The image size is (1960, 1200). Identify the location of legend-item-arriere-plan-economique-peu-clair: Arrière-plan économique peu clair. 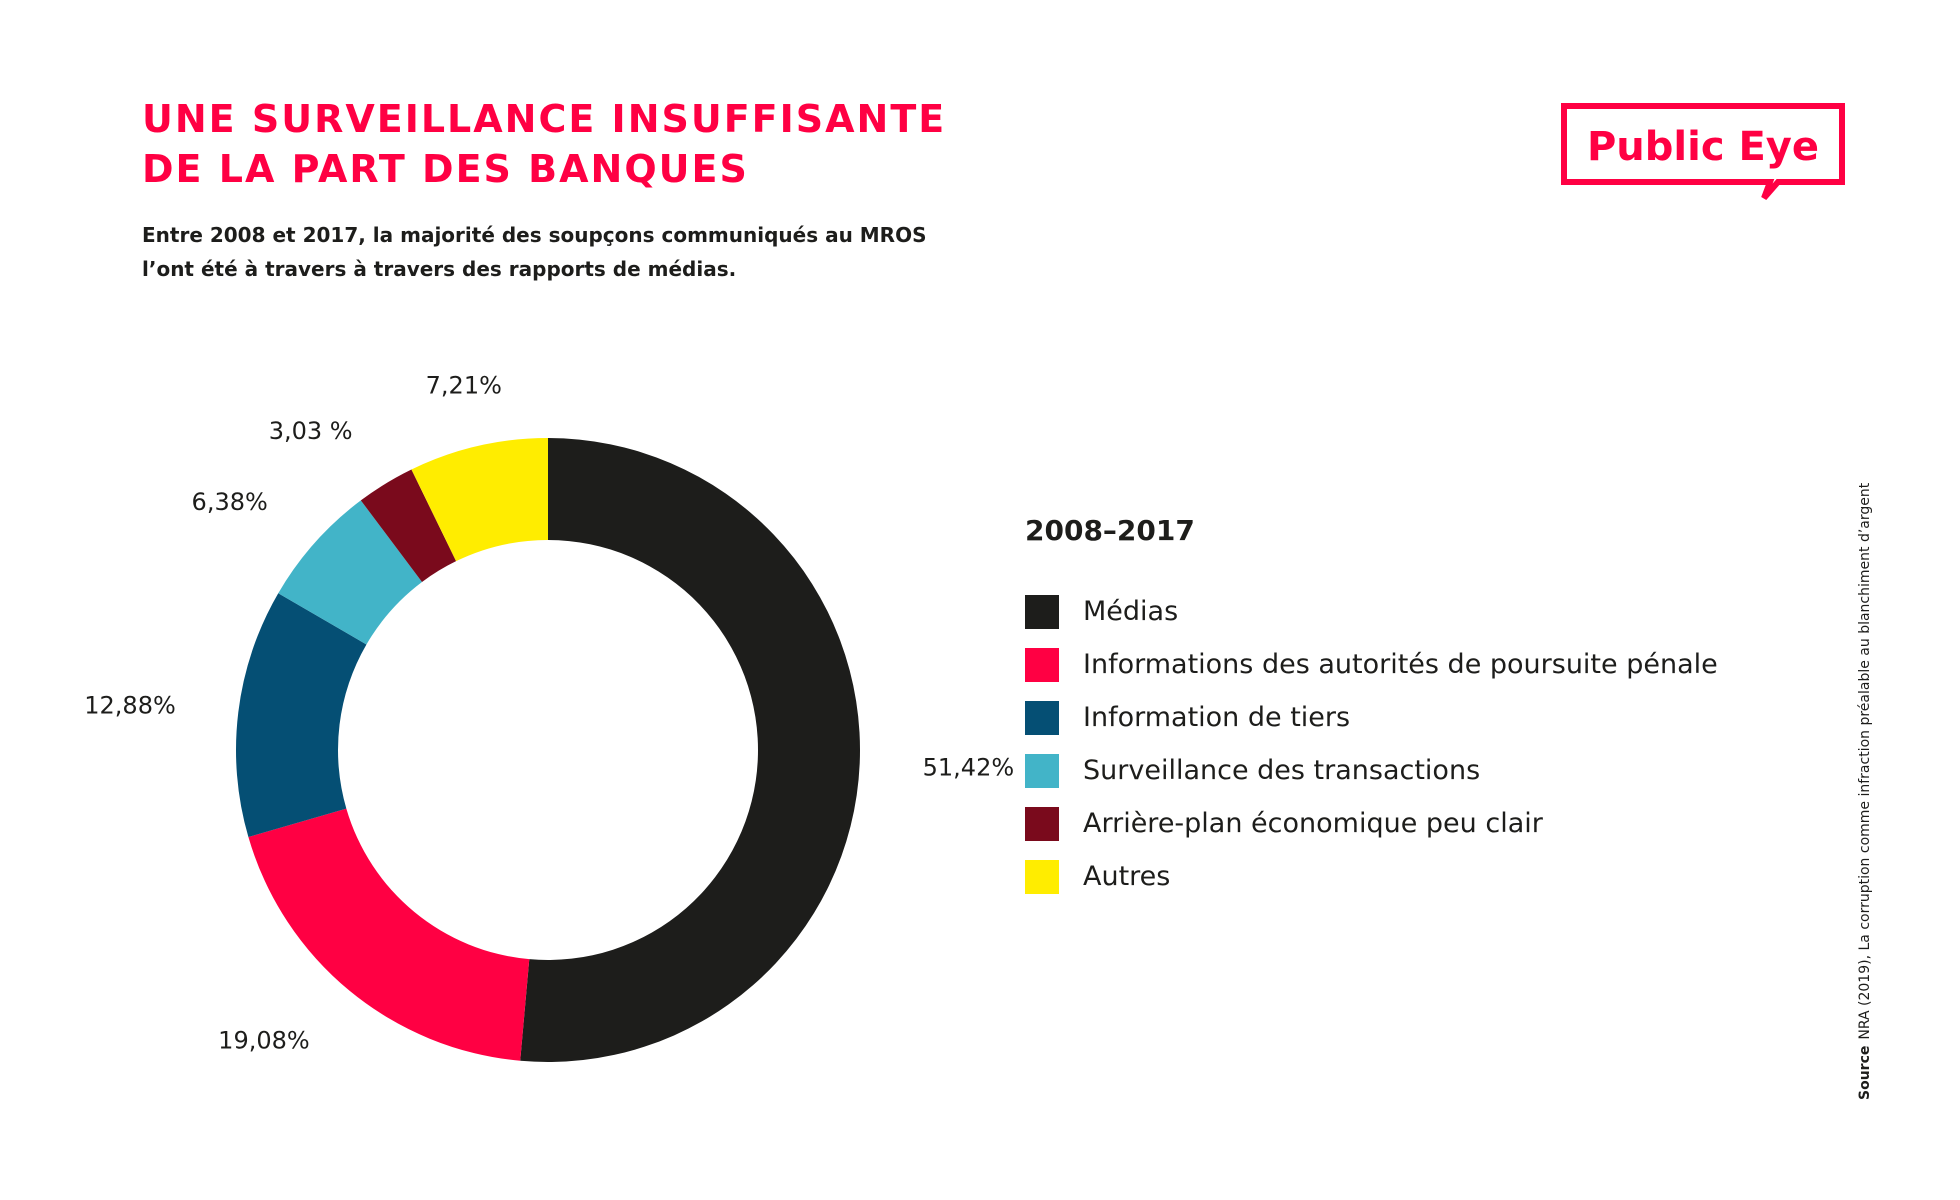
(1435, 823).